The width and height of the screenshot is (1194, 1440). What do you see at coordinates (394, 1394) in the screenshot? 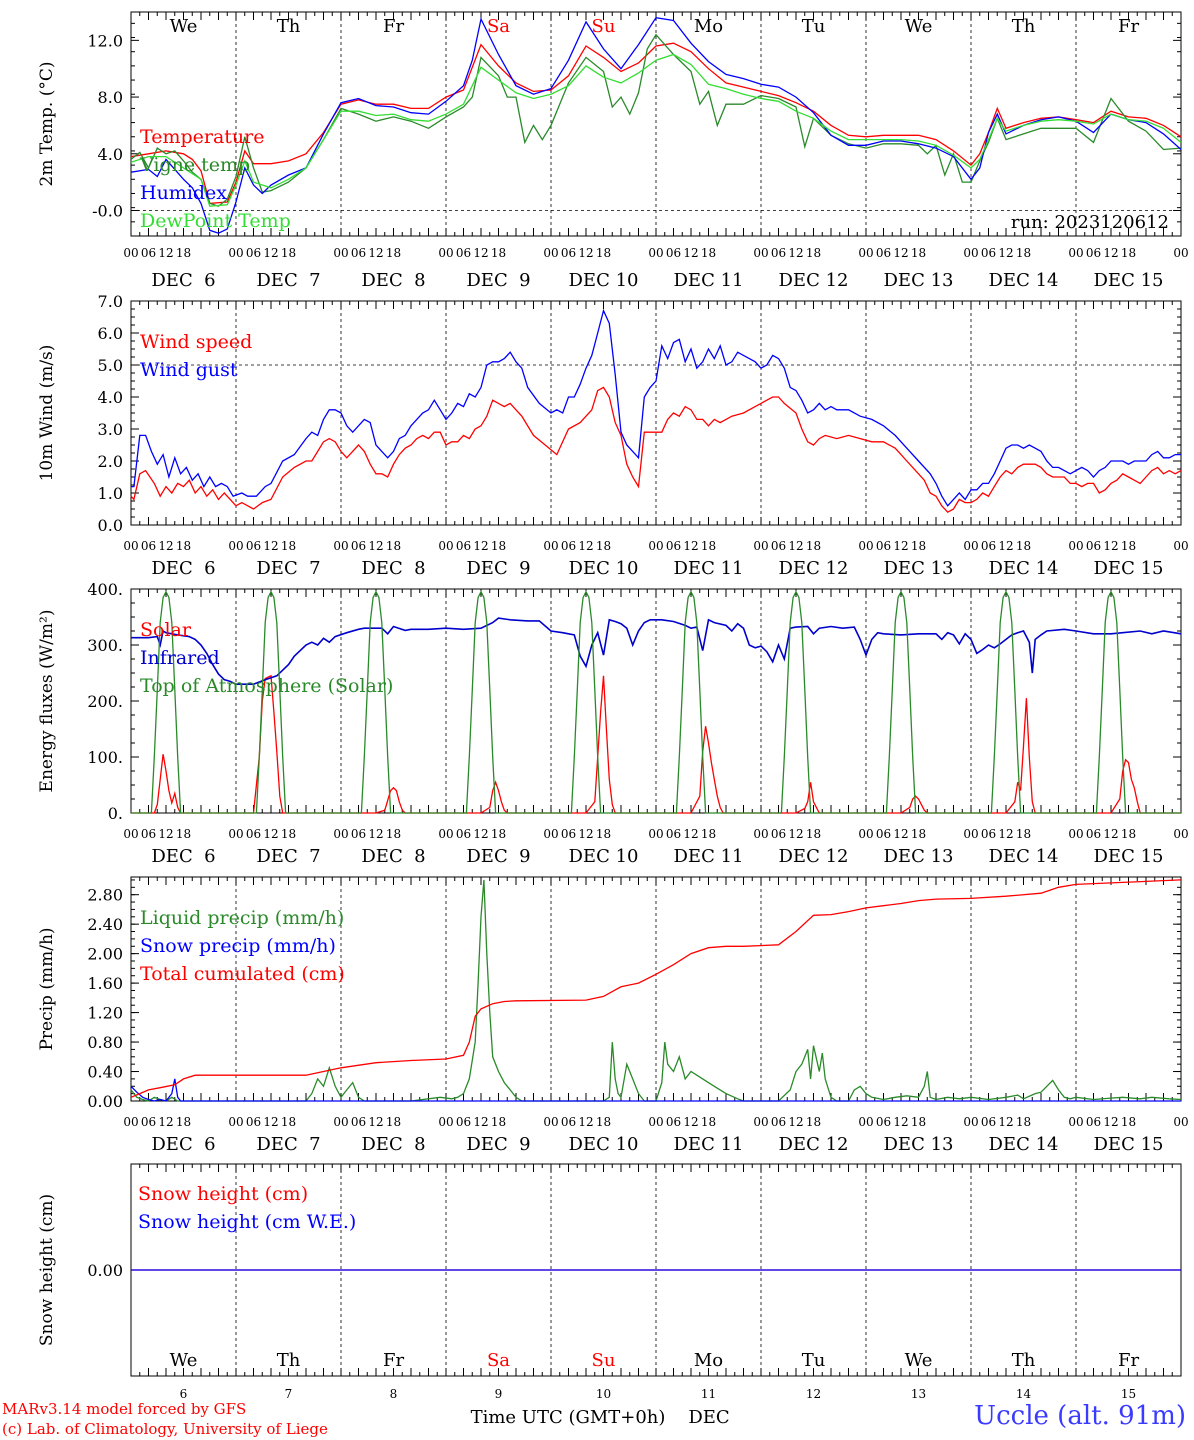
I see `day-number: 8` at bounding box center [394, 1394].